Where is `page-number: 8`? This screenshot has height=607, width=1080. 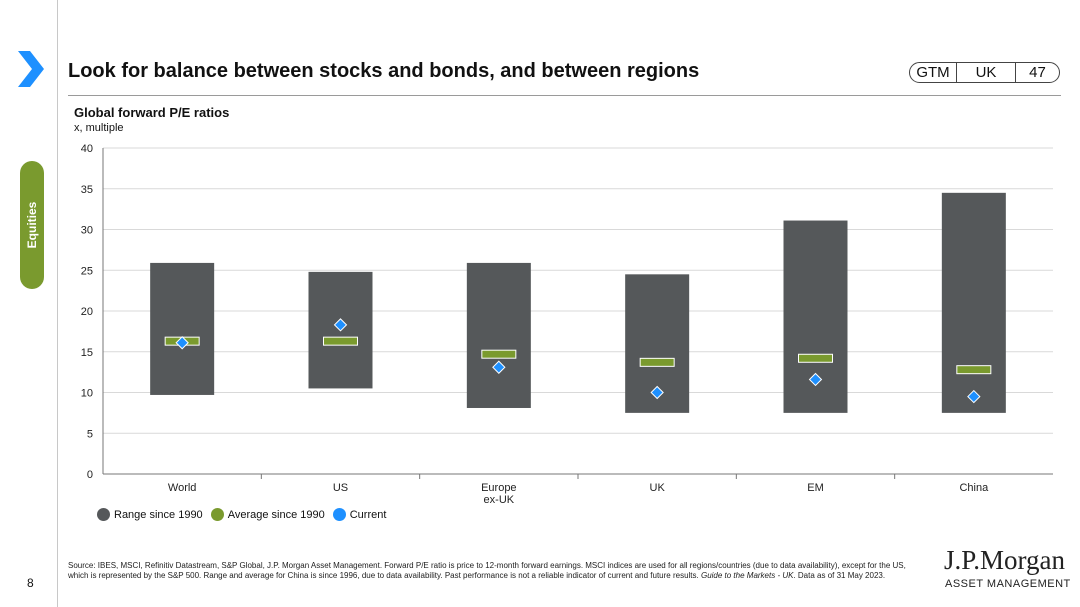 page-number: 8 is located at coordinates (30, 583).